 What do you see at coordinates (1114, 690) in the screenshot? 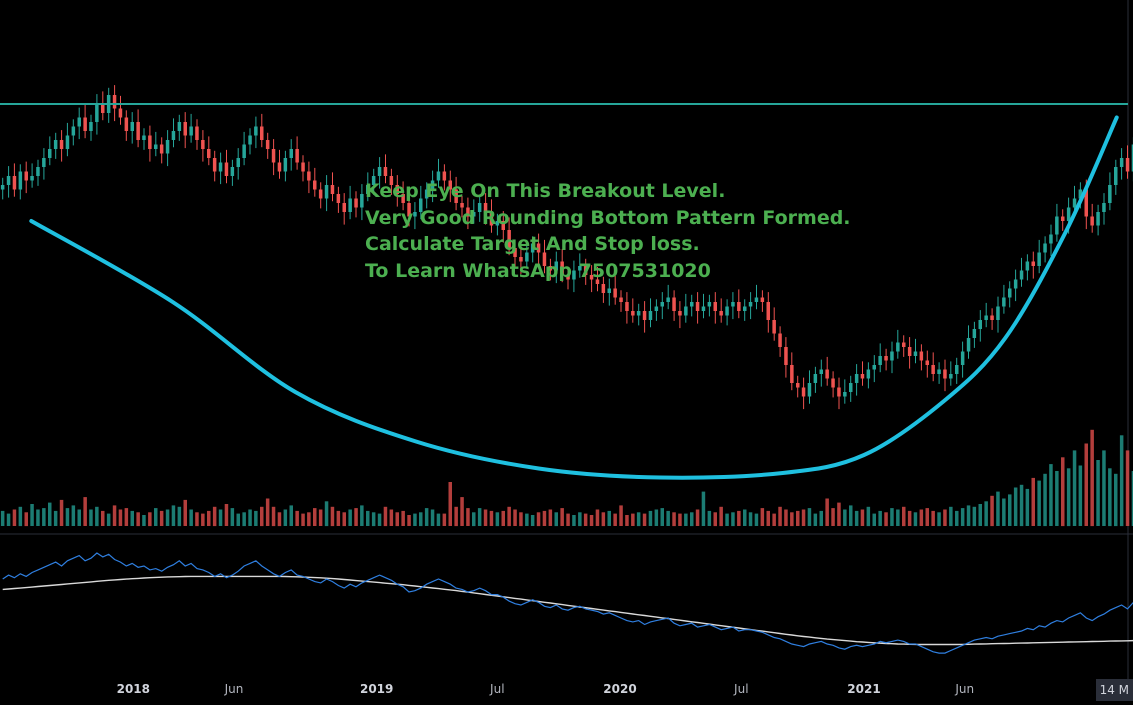
I see `crosshair-date-label: 14 M` at bounding box center [1114, 690].